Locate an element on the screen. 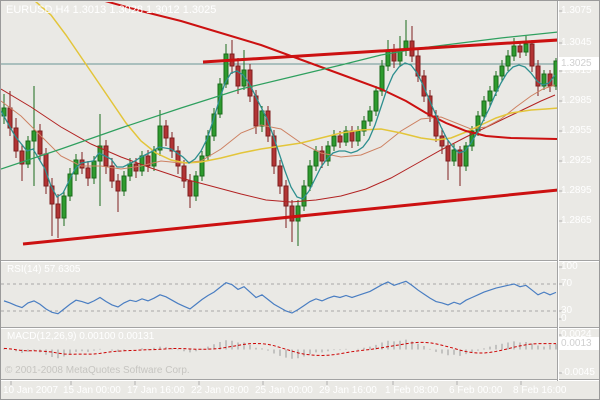 This screenshot has width=600, height=400. rsi-panel is located at coordinates (279, 297).